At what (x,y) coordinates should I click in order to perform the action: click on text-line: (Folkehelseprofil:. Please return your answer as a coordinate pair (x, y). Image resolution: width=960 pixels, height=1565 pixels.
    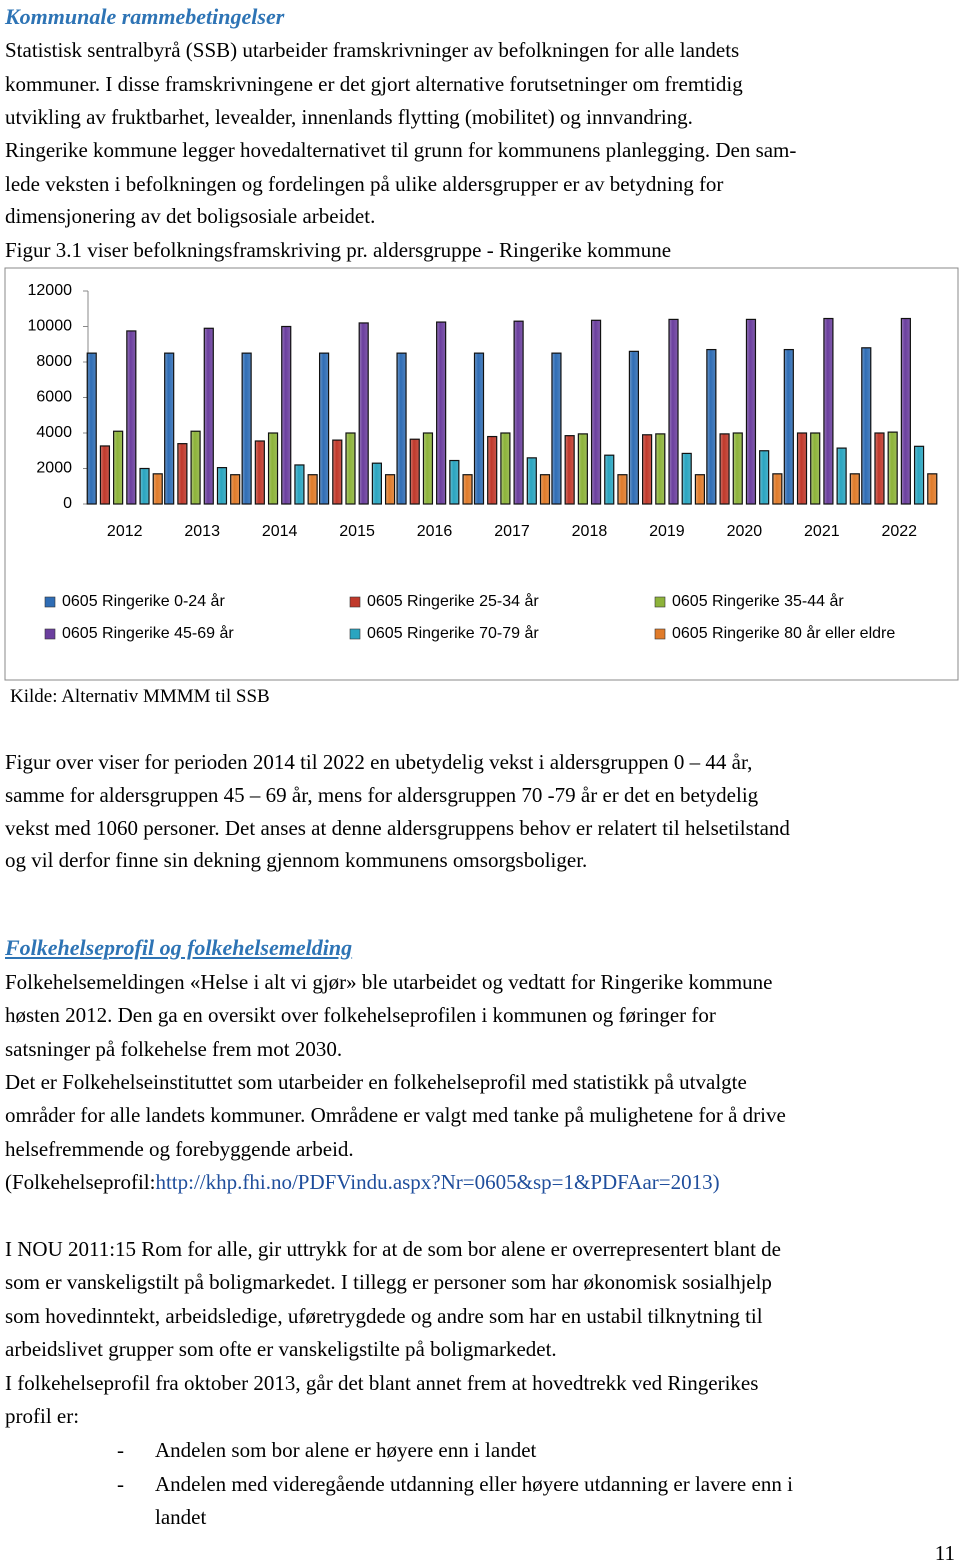
    Looking at the image, I should click on (80, 1182).